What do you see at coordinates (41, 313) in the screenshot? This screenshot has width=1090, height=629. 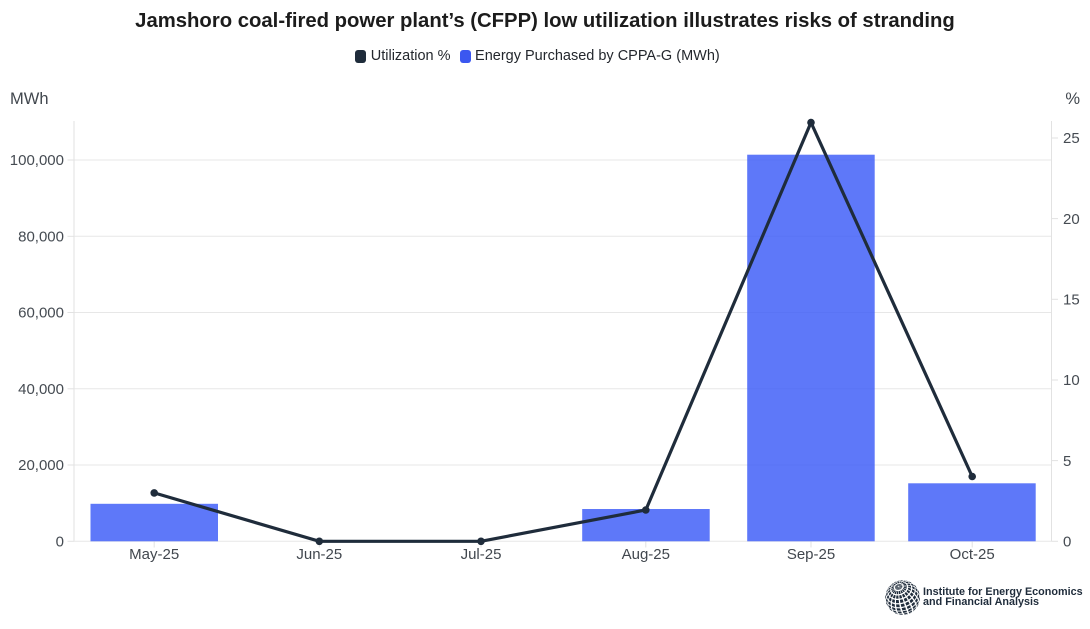 I see `svg-text: 60,000` at bounding box center [41, 313].